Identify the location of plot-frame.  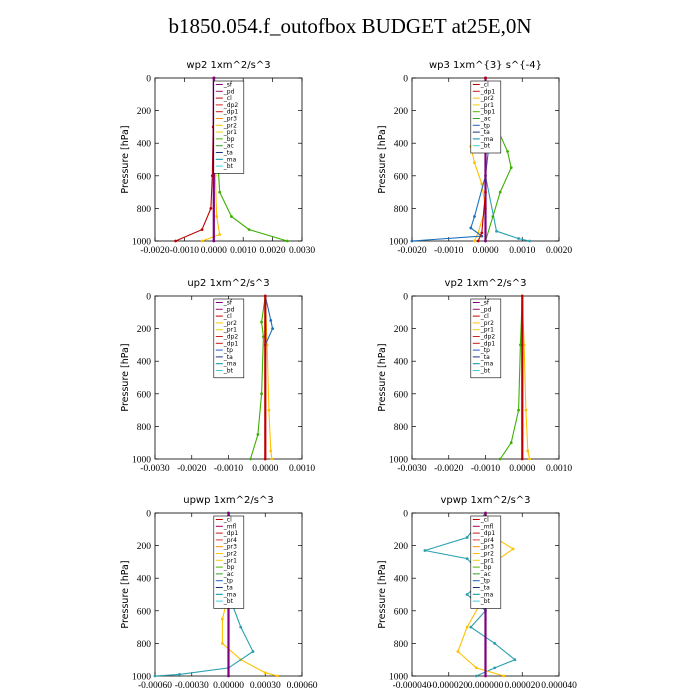
(228, 159).